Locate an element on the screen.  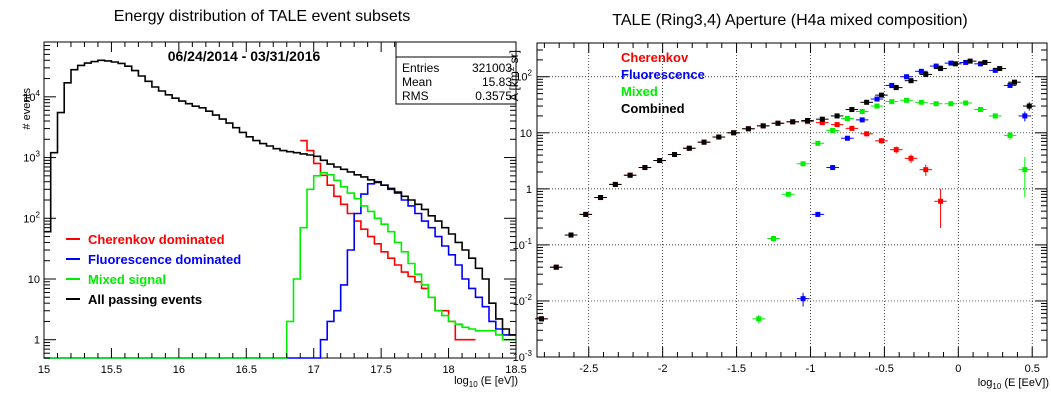
x-tick-label: 15 is located at coordinates (44, 370).